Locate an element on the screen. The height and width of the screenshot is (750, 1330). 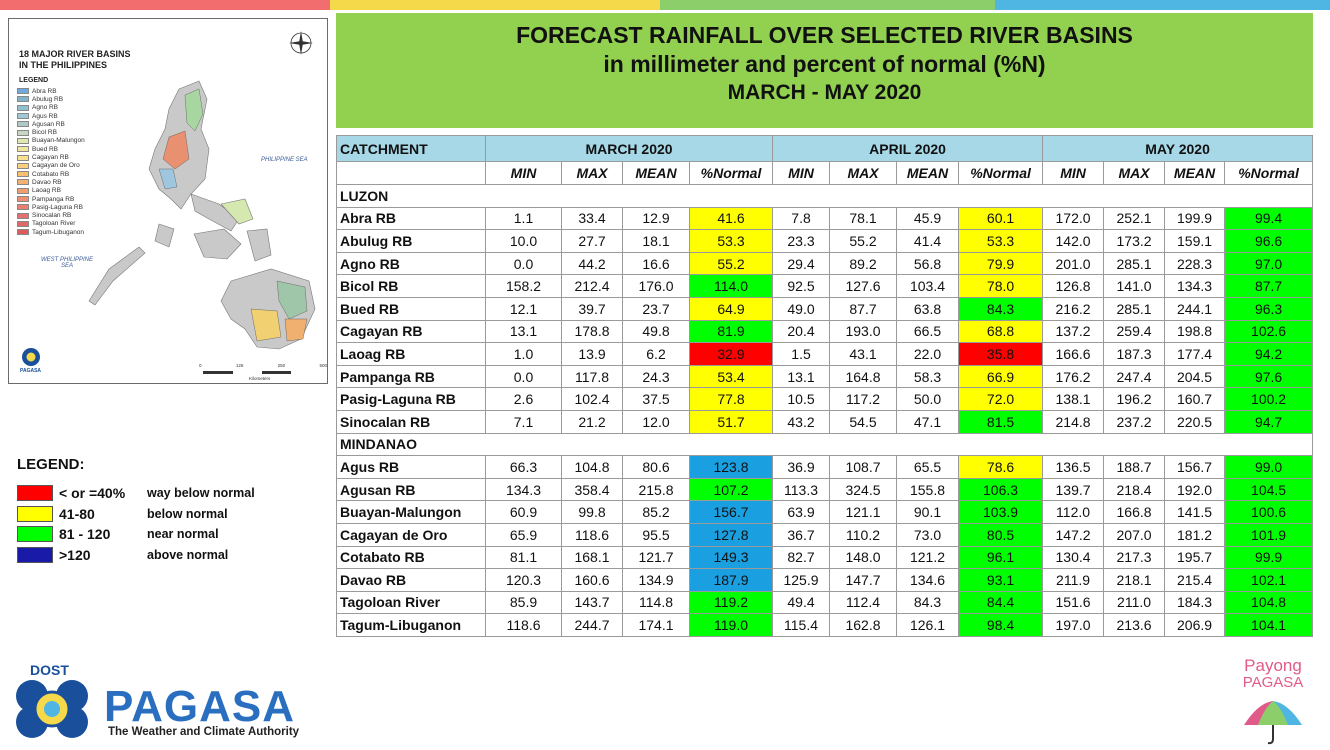
percent-normal-cell: 96.3 is located at coordinates (1269, 308).